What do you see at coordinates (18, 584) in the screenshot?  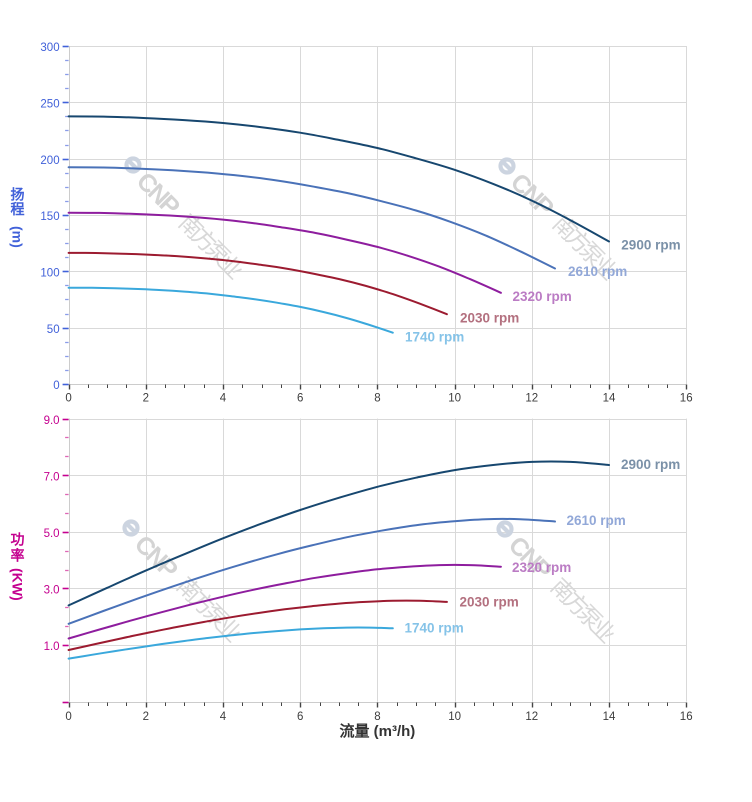 I see `svg-text: (KW)` at bounding box center [18, 584].